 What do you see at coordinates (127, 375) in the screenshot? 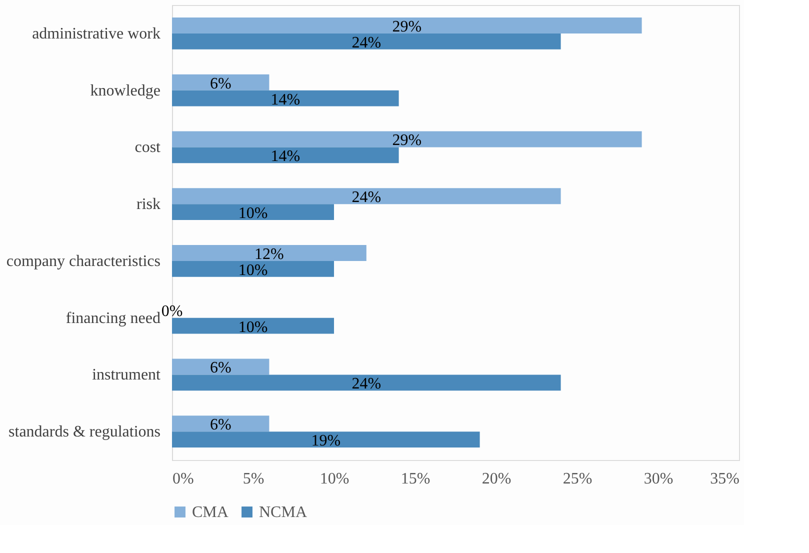
I see `y-tick-label: instrument` at bounding box center [127, 375].